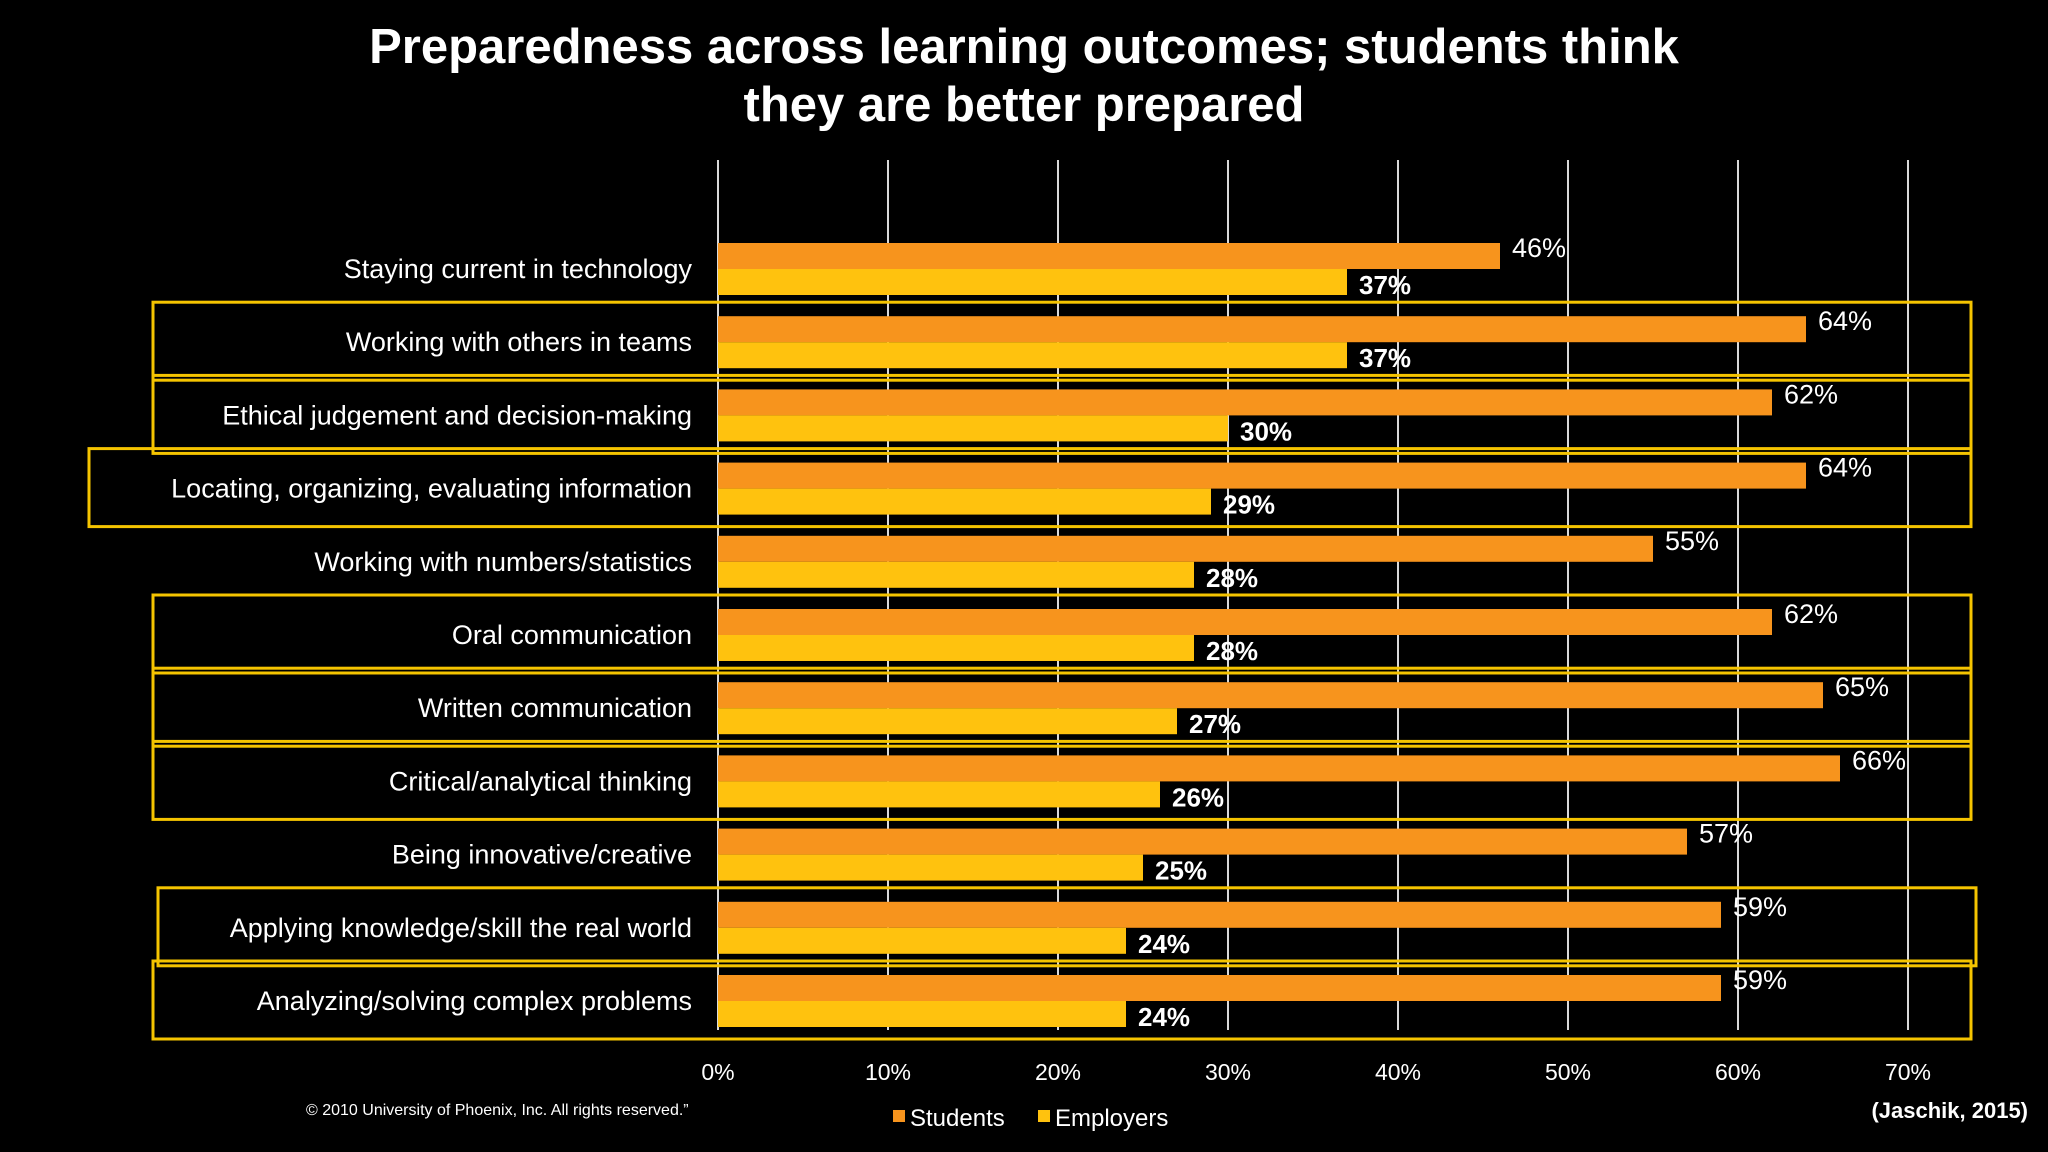 This screenshot has height=1152, width=2048. What do you see at coordinates (1181, 871) in the screenshot?
I see `data-label-employers: 25%` at bounding box center [1181, 871].